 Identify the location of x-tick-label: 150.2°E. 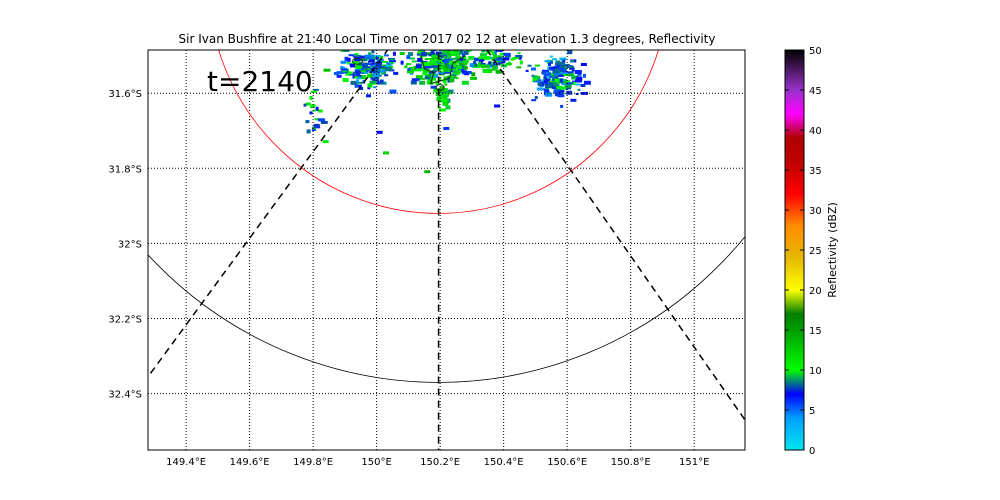
(440, 462).